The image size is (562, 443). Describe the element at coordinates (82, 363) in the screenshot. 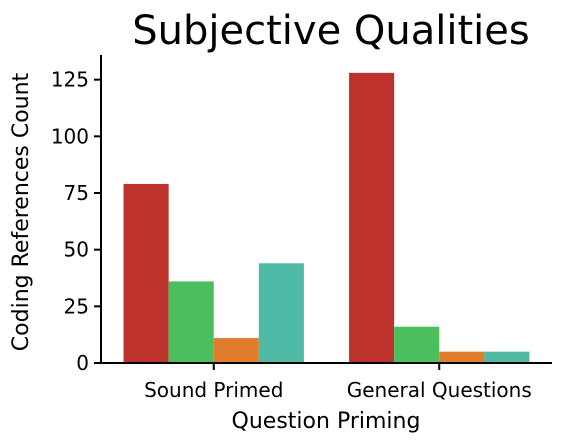

I see `y-tick-label: 0` at that location.